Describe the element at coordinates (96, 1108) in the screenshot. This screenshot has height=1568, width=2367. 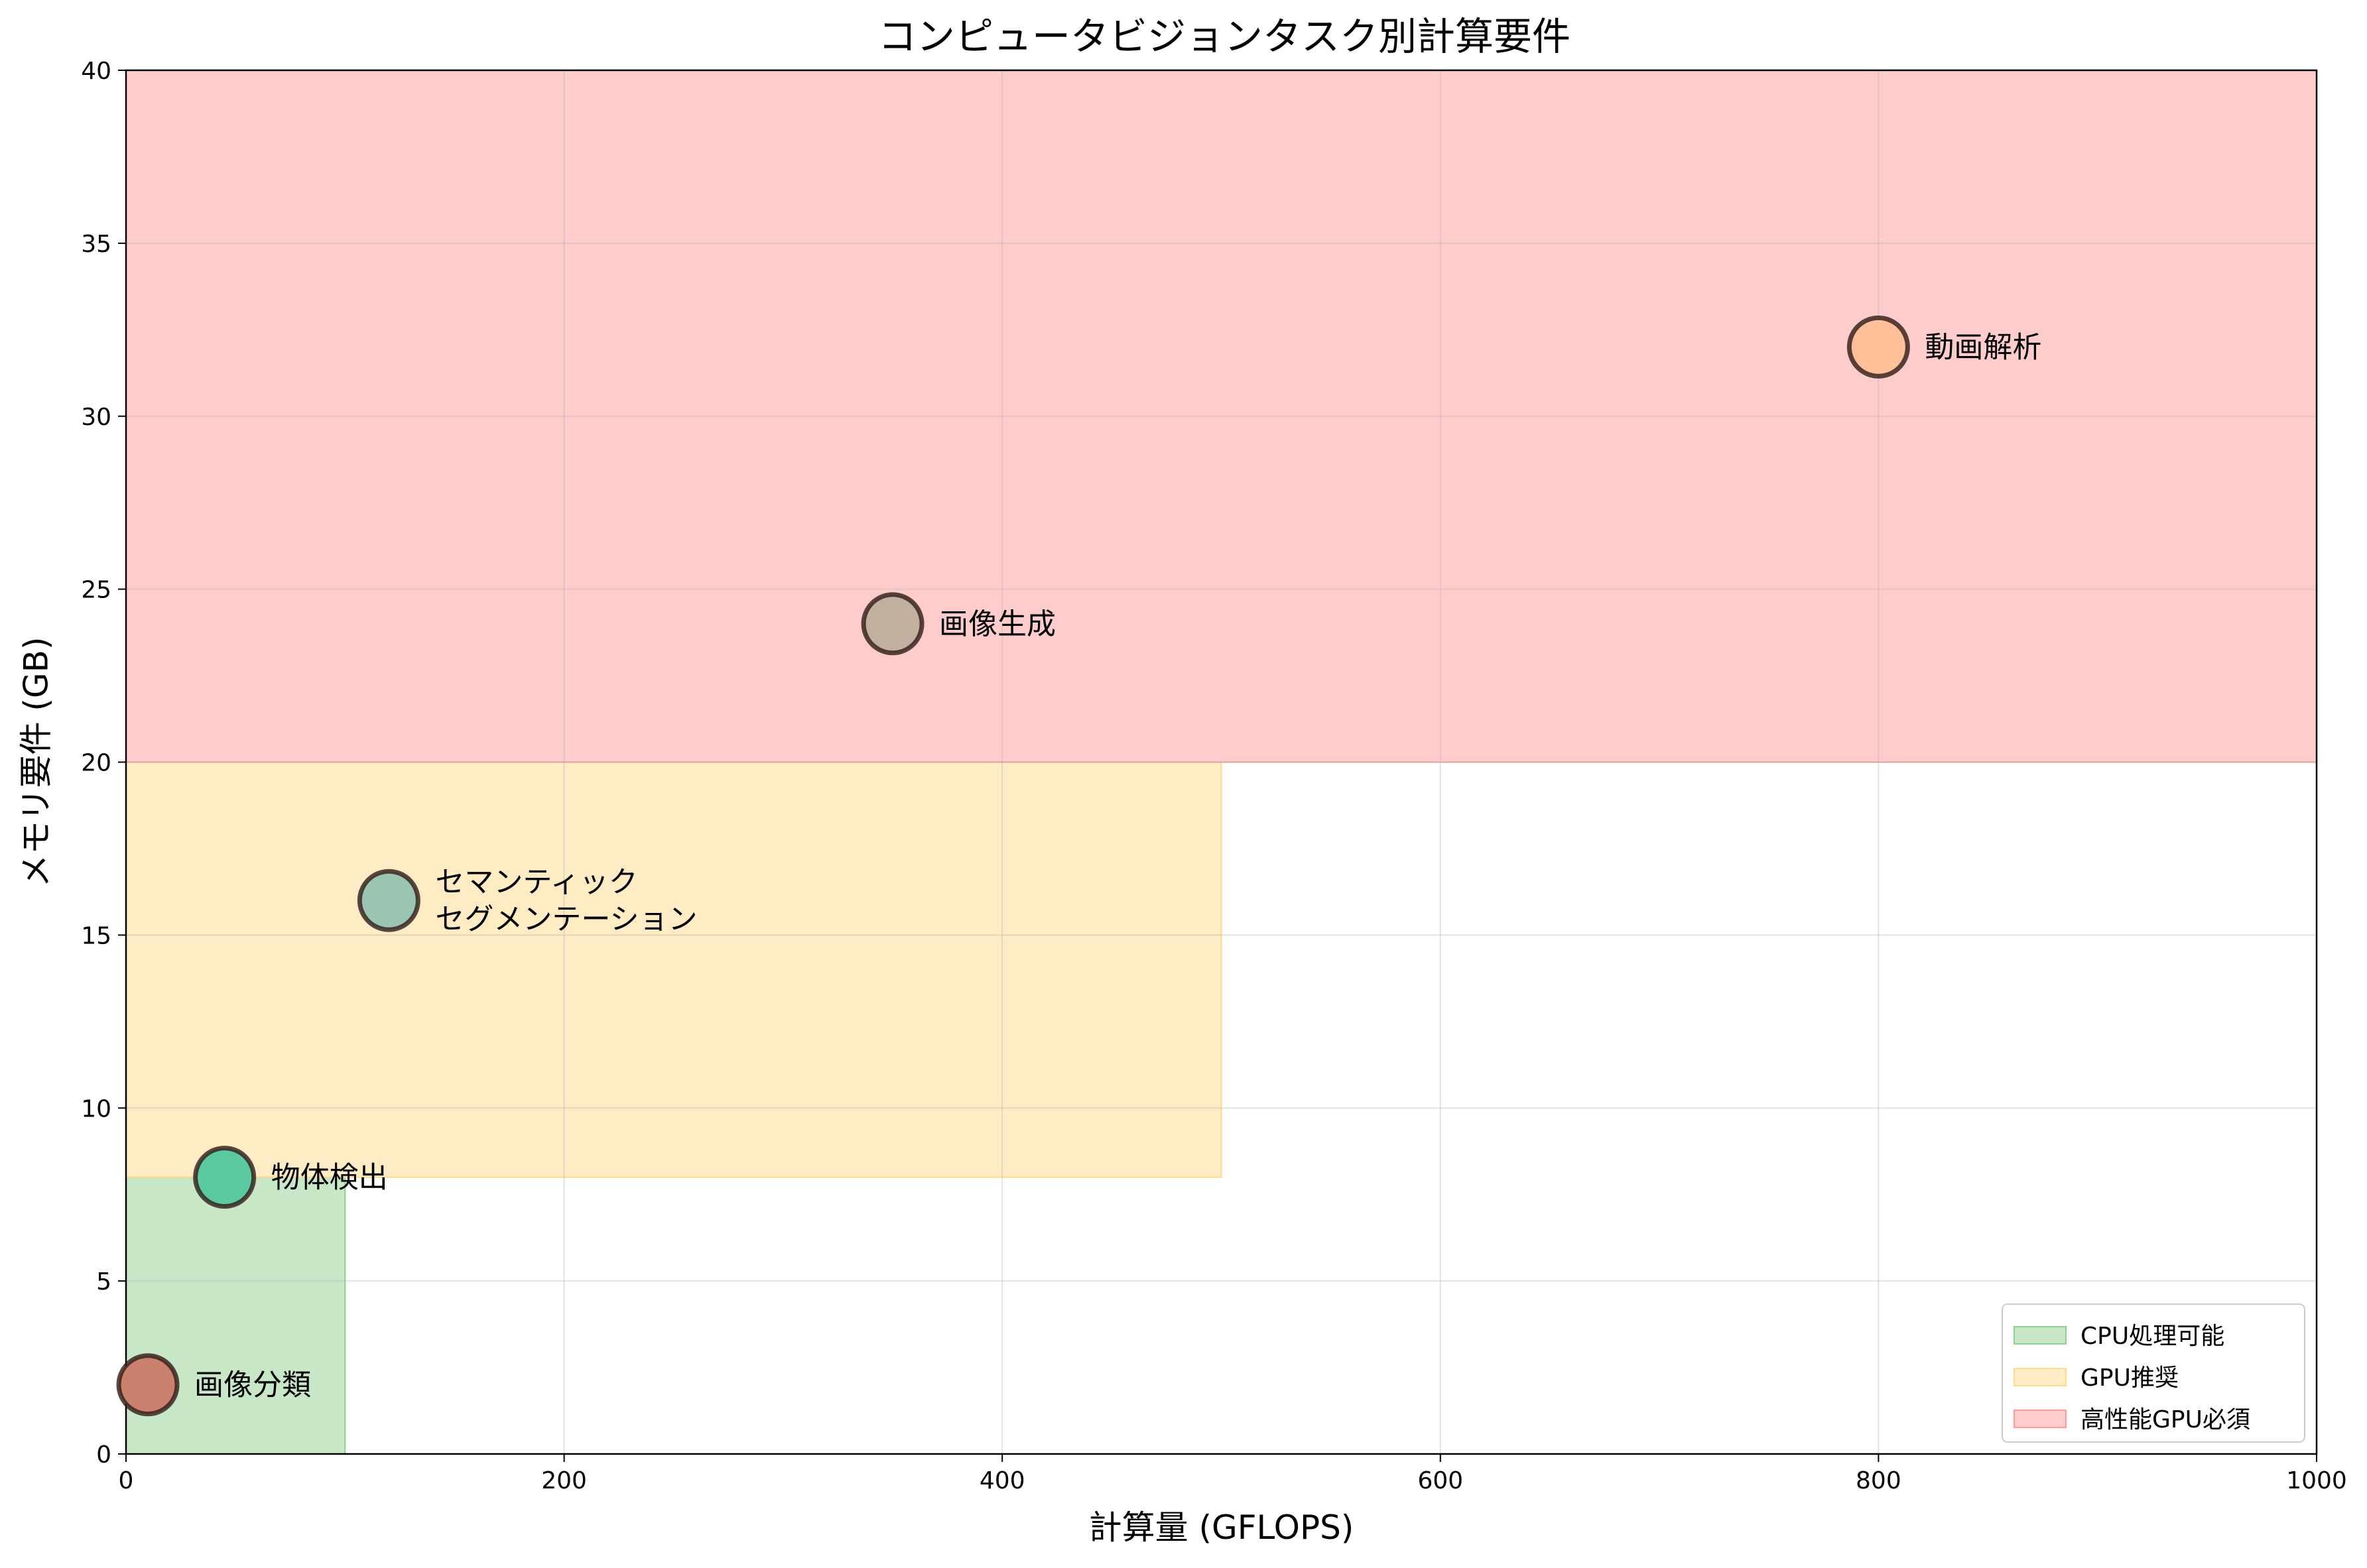
I see `y-tick-label-2: 10` at that location.